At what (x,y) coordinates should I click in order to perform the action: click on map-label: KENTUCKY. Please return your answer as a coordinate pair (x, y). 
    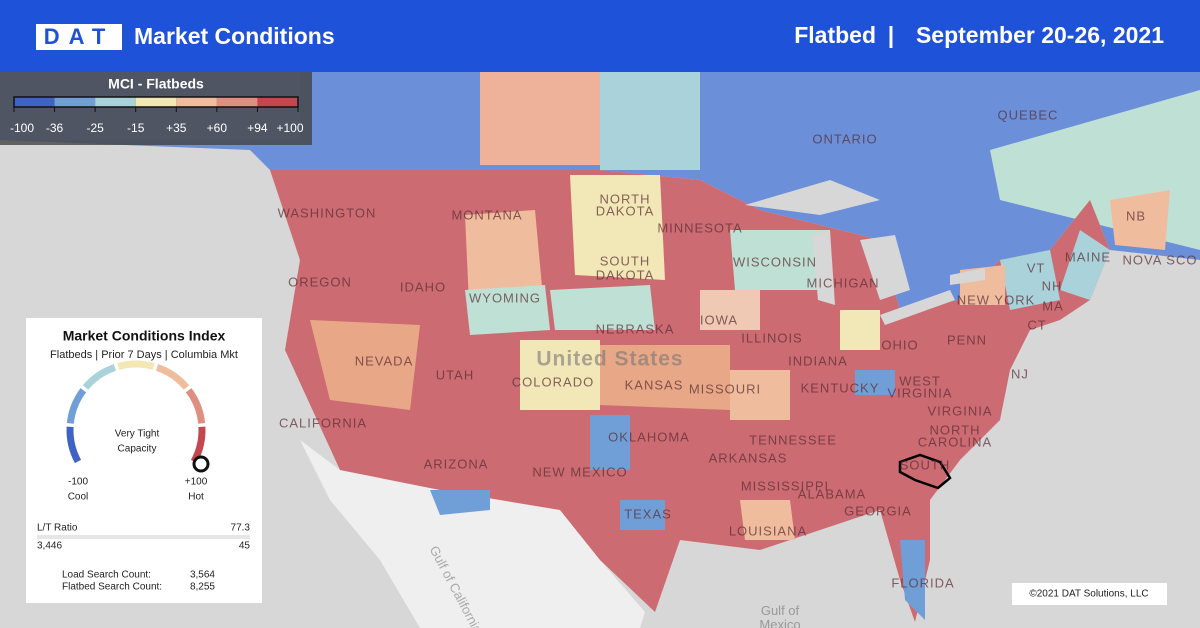
    Looking at the image, I should click on (840, 387).